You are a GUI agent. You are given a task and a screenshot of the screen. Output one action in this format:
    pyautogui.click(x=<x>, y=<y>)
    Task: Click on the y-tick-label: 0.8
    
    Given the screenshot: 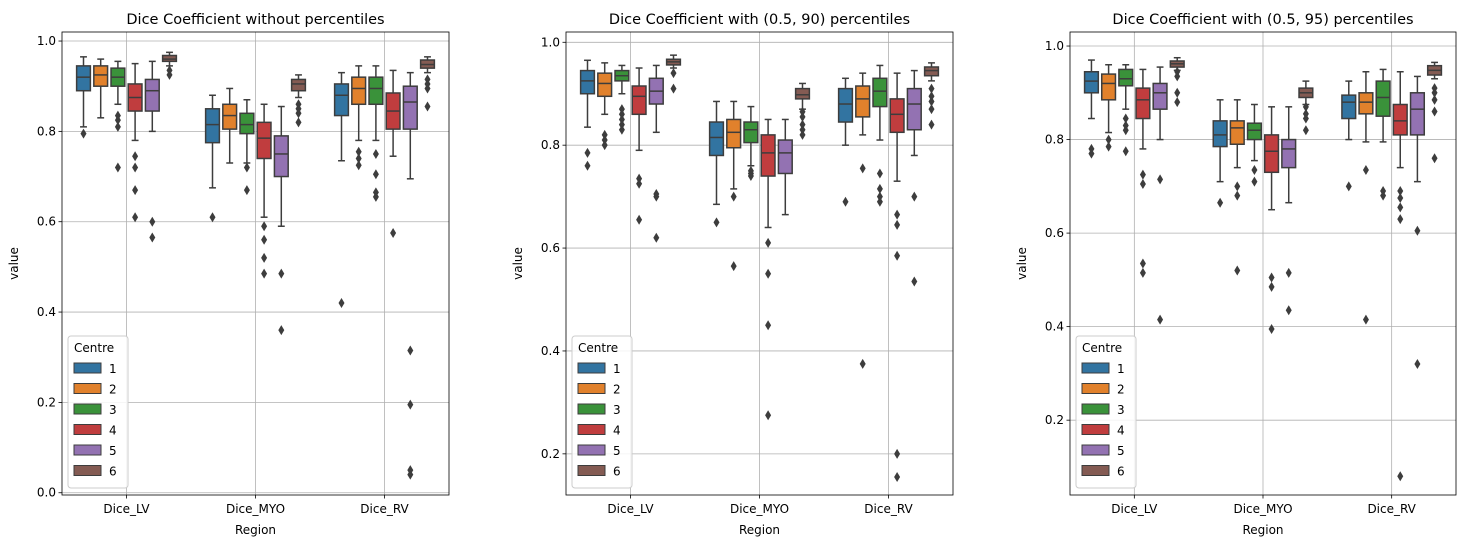 What is the action you would take?
    pyautogui.click(x=1054, y=140)
    